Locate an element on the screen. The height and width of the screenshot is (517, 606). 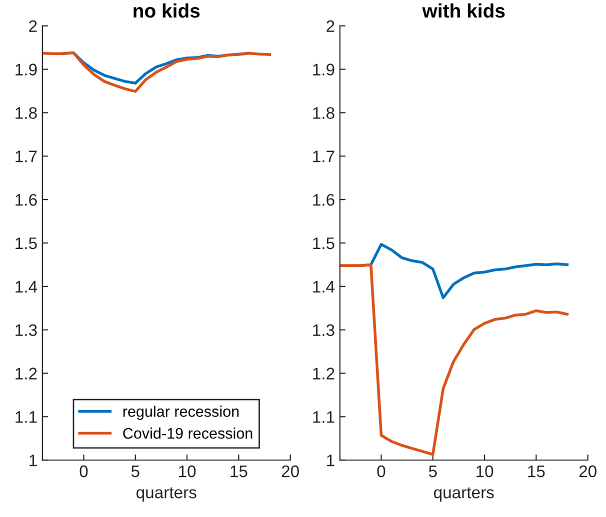
legend-label: Covid-19 recession is located at coordinates (187, 433).